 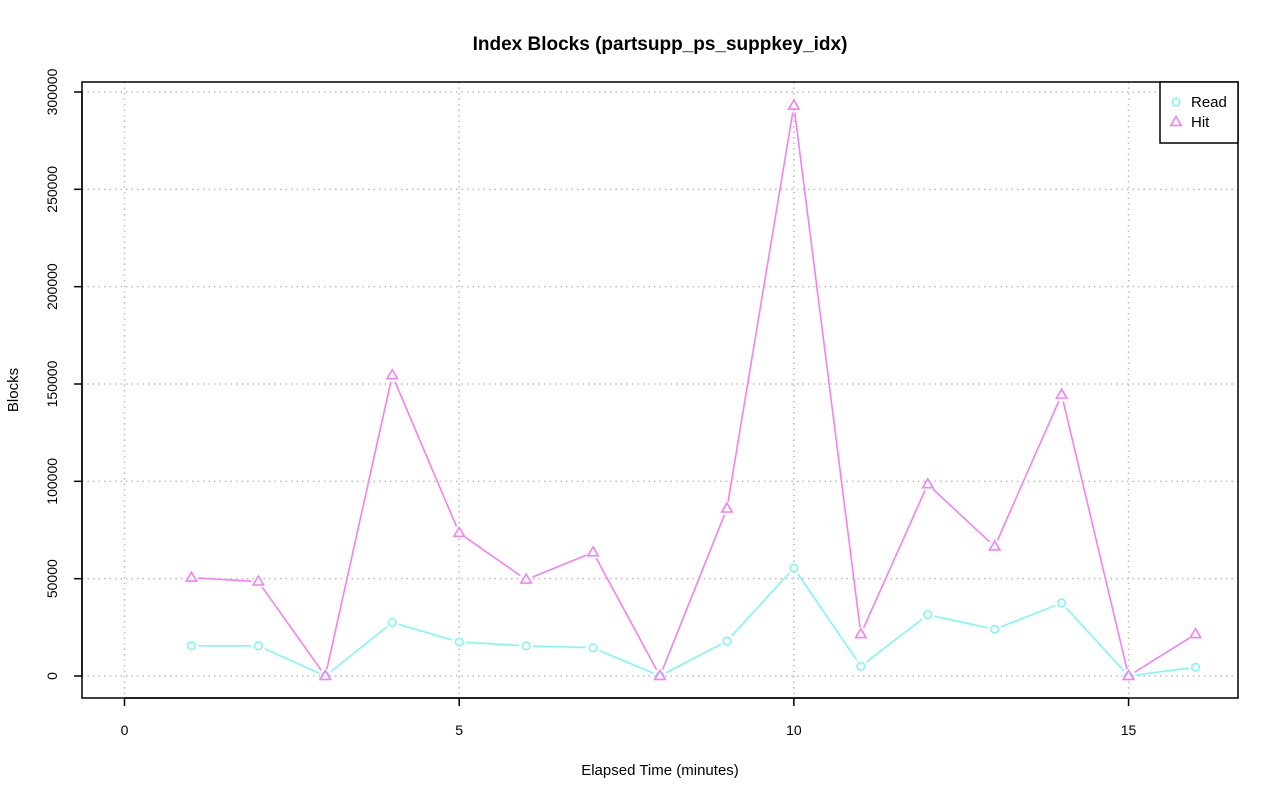 I want to click on x-axis-label: Elapsed Time (minutes), so click(x=660, y=770).